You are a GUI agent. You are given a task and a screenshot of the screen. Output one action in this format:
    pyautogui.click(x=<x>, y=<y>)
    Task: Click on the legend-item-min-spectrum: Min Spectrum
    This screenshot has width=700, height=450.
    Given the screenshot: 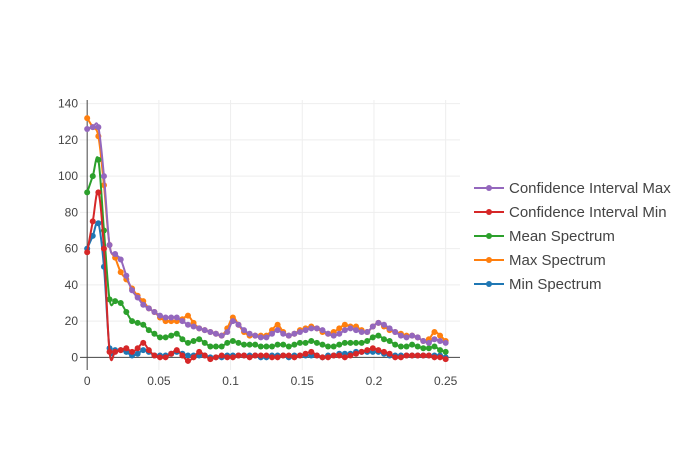 What is the action you would take?
    pyautogui.click(x=538, y=284)
    